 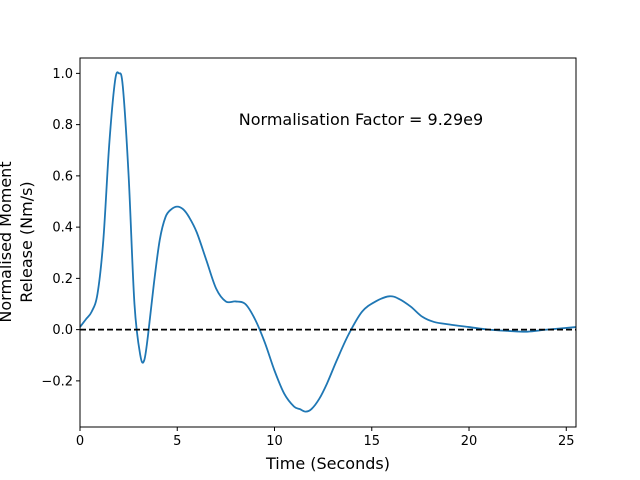 I want to click on y-tick-label: 0.6, so click(x=62, y=176).